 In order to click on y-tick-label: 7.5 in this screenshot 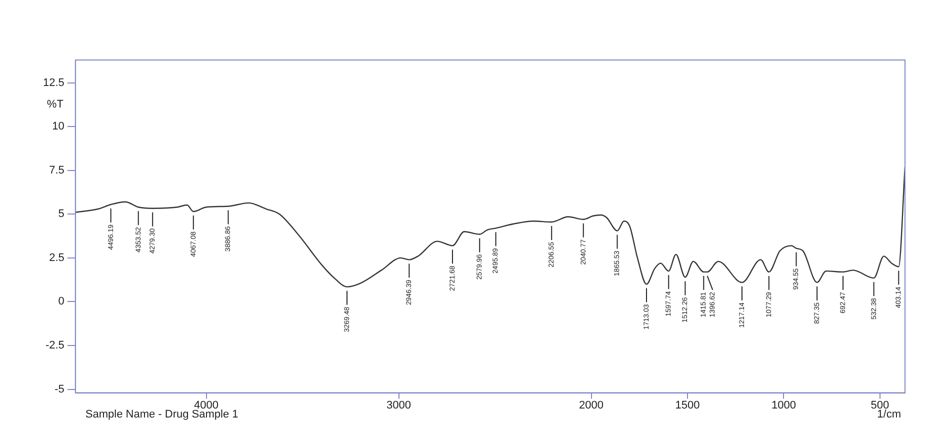, I will do `click(56, 170)`.